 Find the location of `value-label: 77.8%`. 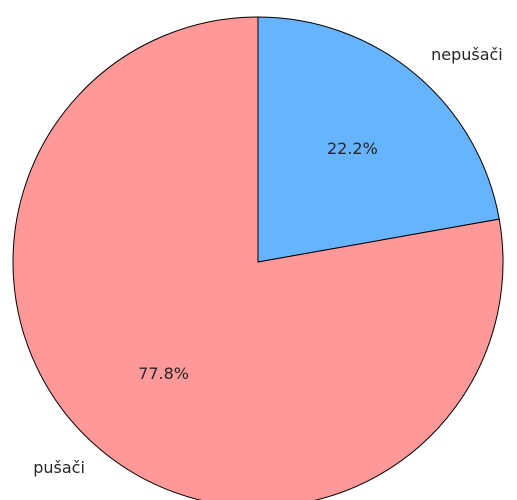

value-label: 77.8% is located at coordinates (163, 373).